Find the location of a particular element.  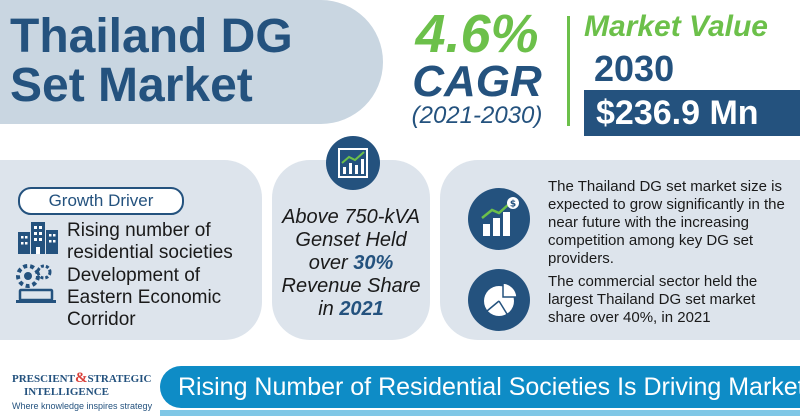

chart-growth-icon is located at coordinates (353, 163).